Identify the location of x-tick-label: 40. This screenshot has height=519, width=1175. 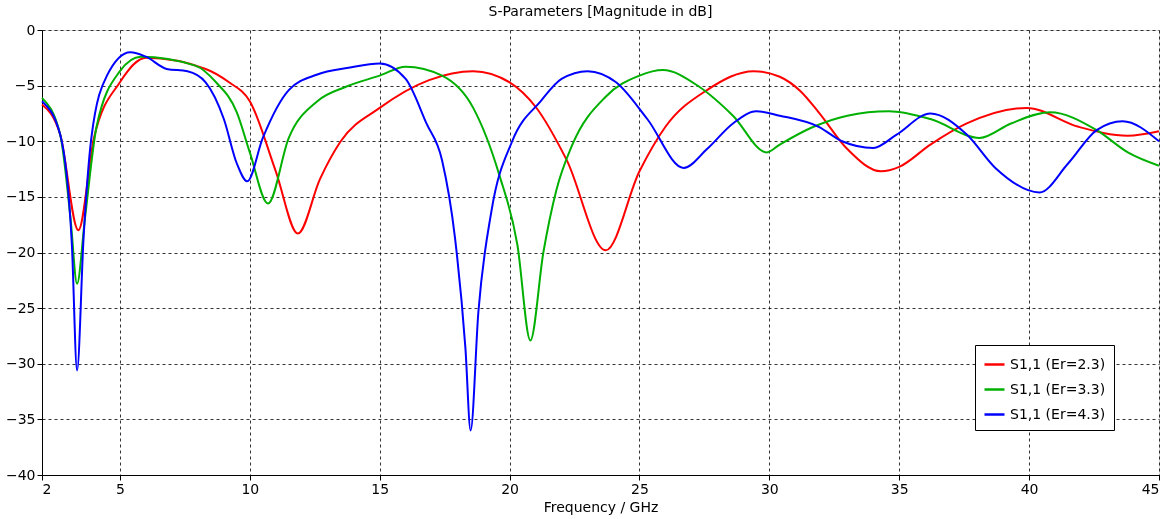
(1029, 488).